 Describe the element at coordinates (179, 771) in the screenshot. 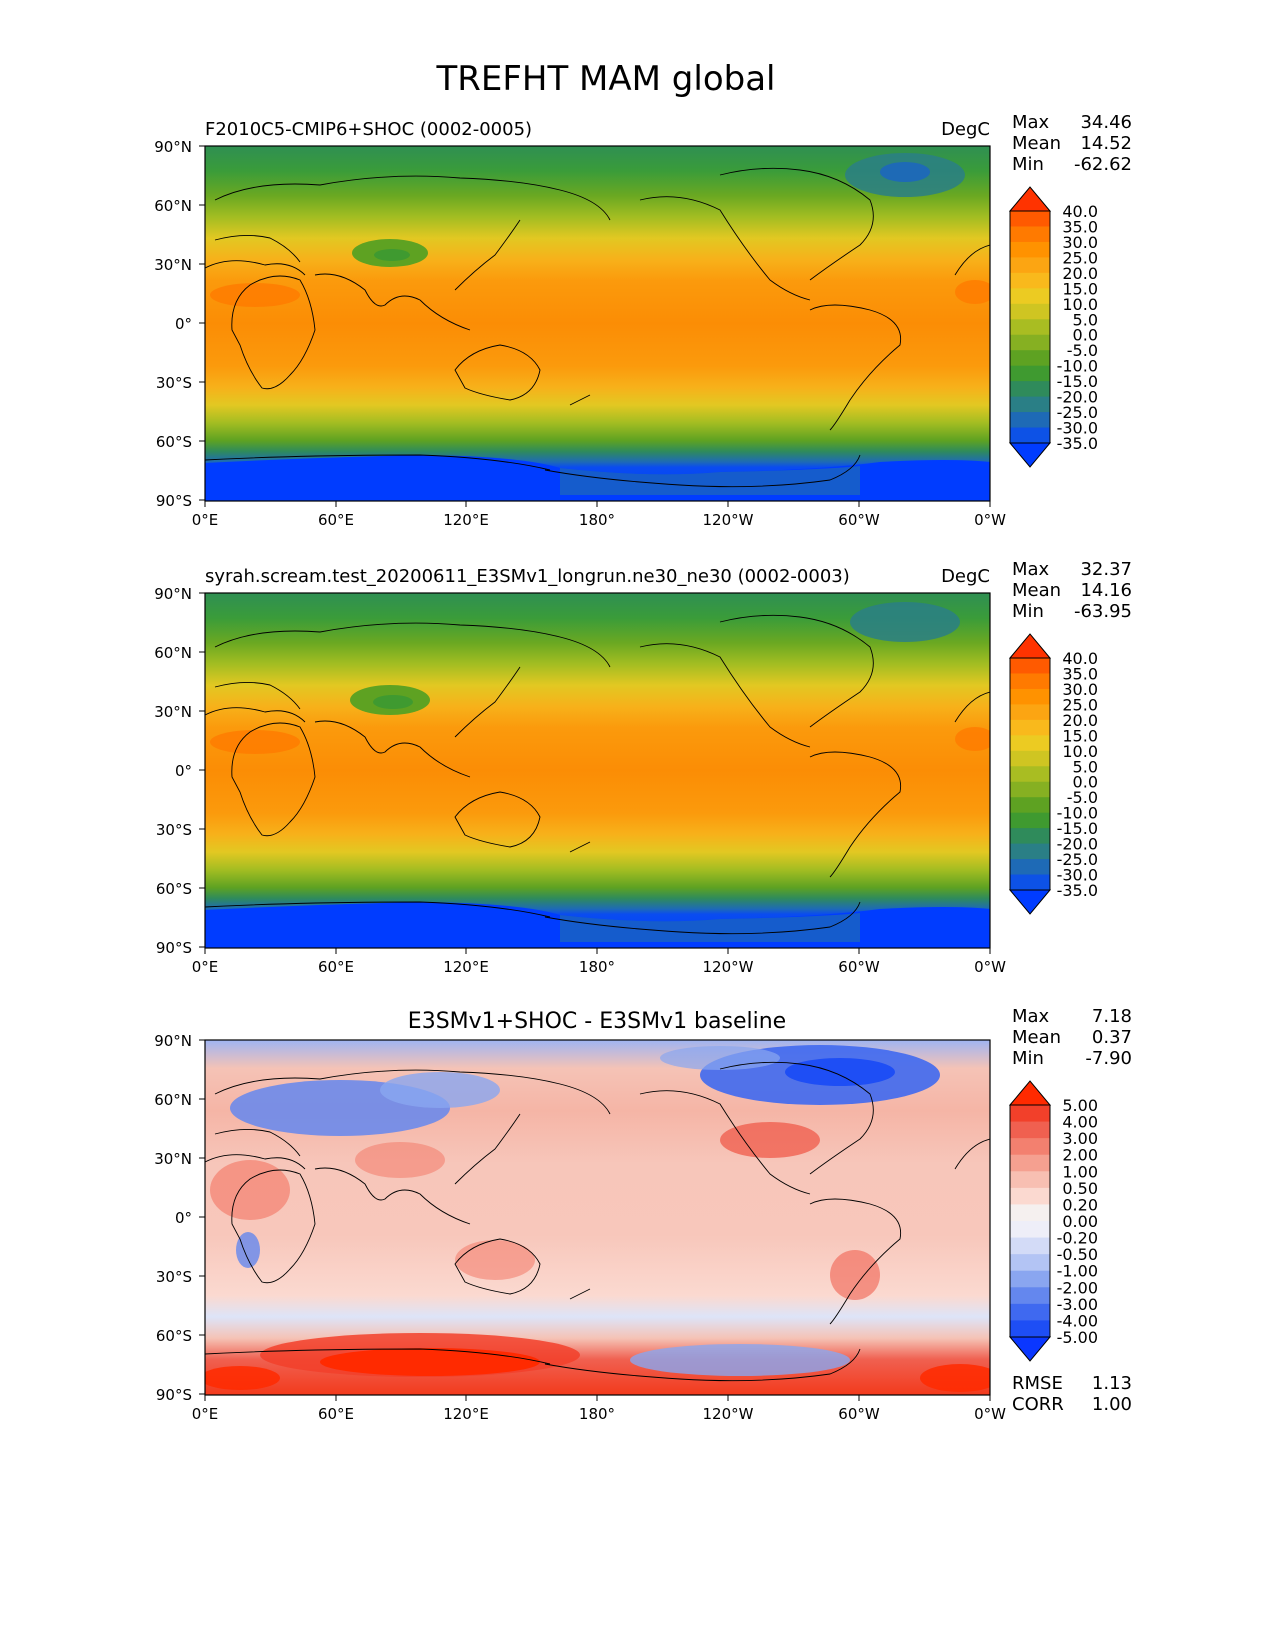

I see `panel-2-lat-ticks: 90°N 60°N 30°N 0° 30°S 60°S 90°S` at that location.